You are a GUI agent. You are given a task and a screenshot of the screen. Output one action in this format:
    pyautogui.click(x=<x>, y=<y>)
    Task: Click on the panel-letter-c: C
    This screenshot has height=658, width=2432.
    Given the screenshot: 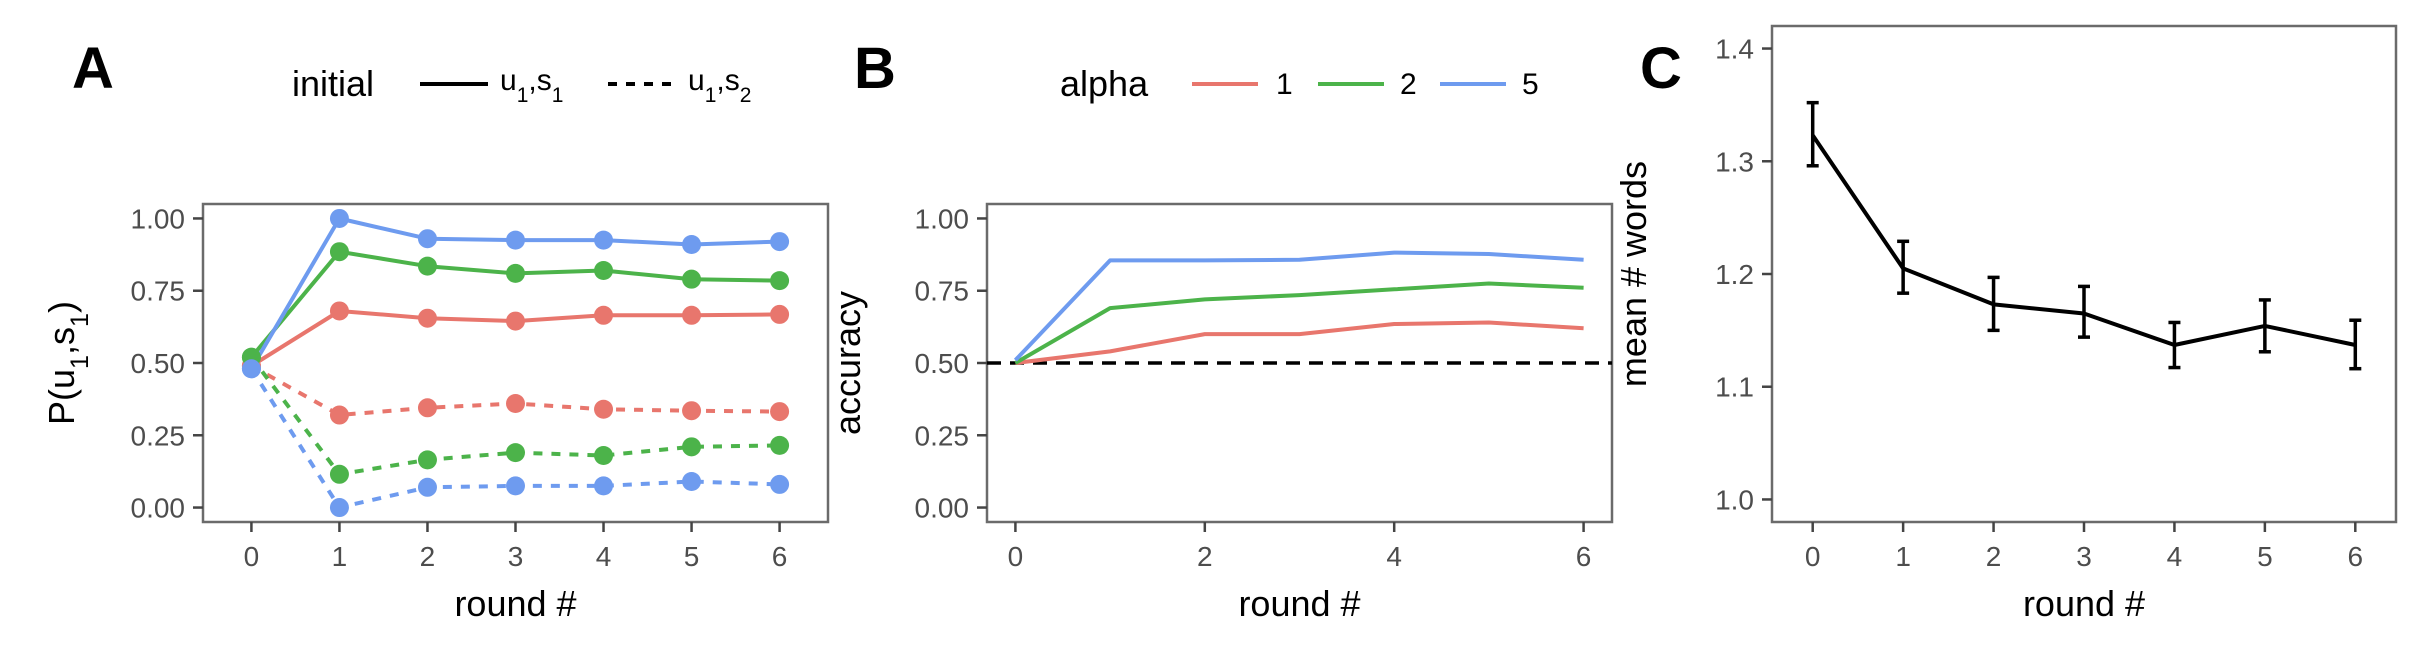 What is the action you would take?
    pyautogui.click(x=1661, y=68)
    